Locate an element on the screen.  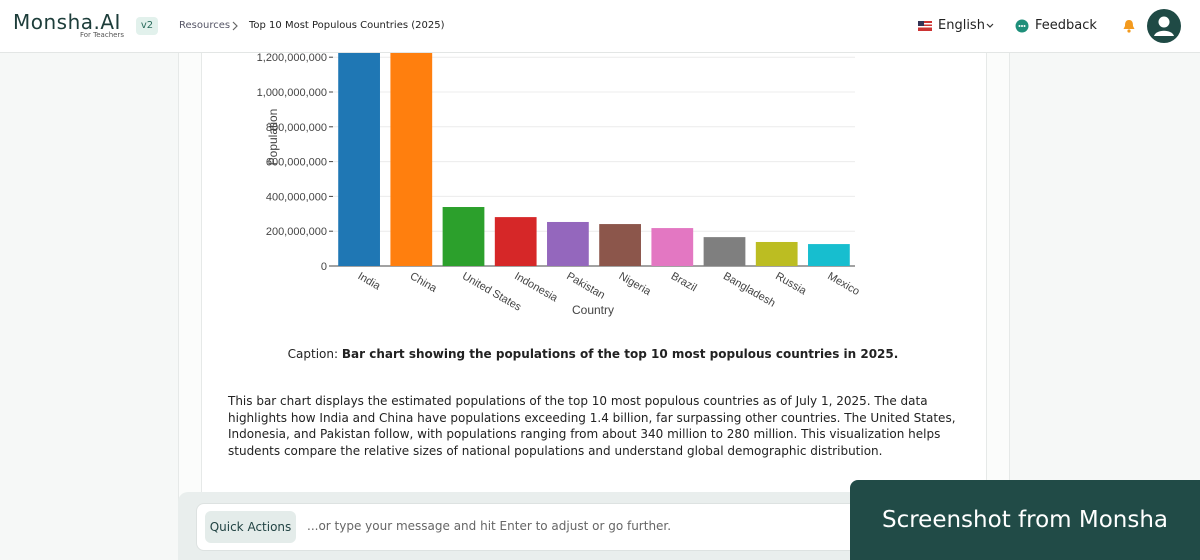
y-tick-label: 0 is located at coordinates (324, 267).